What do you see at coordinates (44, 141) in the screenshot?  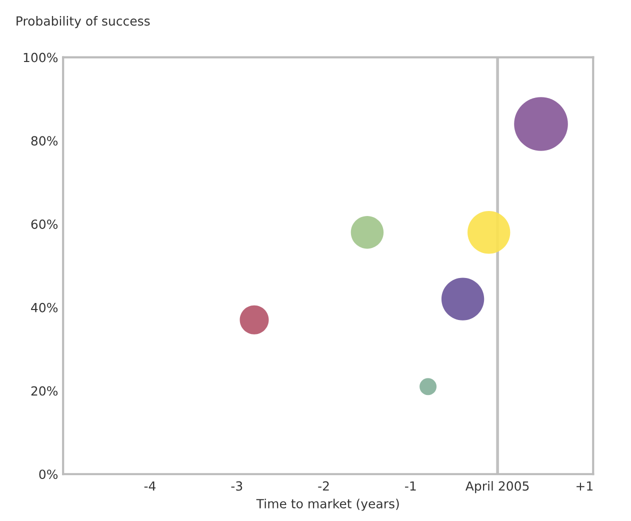 I see `y-tick-label: 80%` at bounding box center [44, 141].